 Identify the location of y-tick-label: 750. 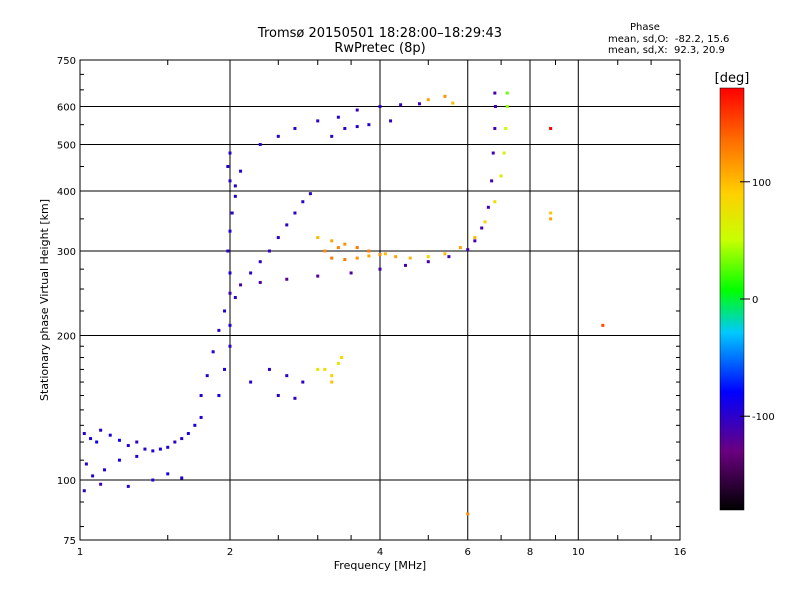
(66, 61).